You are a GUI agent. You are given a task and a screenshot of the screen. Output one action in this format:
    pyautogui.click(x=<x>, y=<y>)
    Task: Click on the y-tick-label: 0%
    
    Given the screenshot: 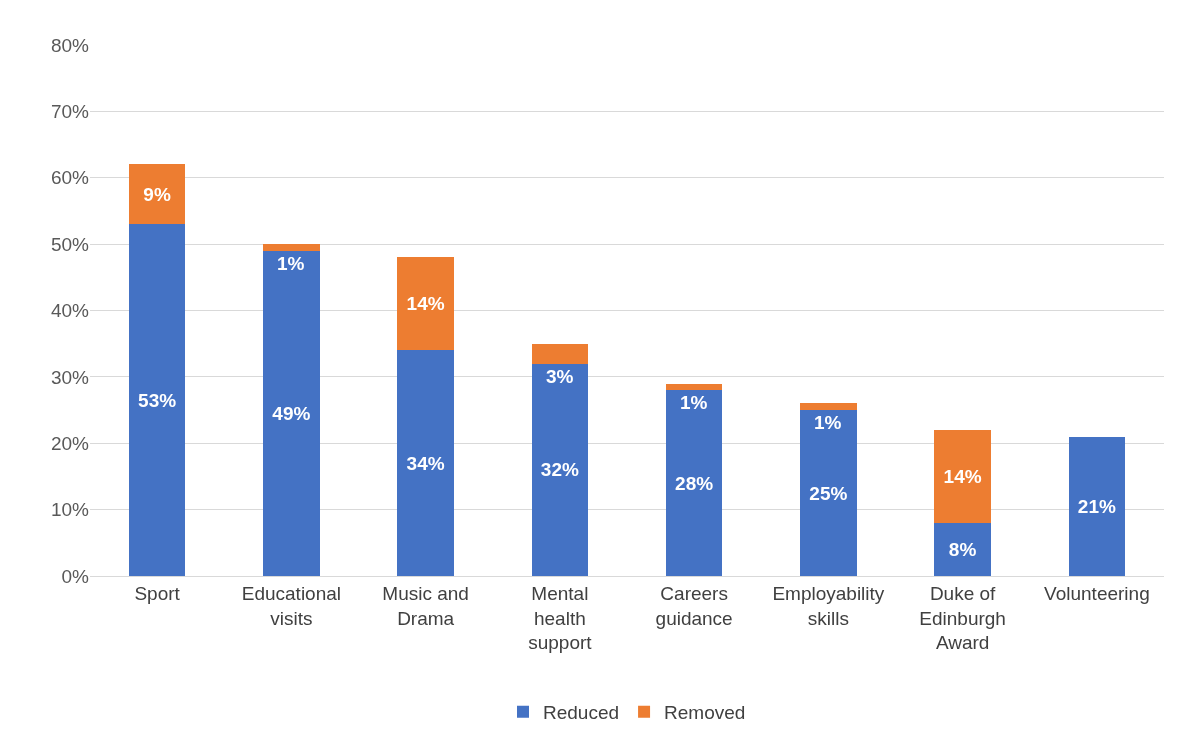 What is the action you would take?
    pyautogui.click(x=75, y=576)
    